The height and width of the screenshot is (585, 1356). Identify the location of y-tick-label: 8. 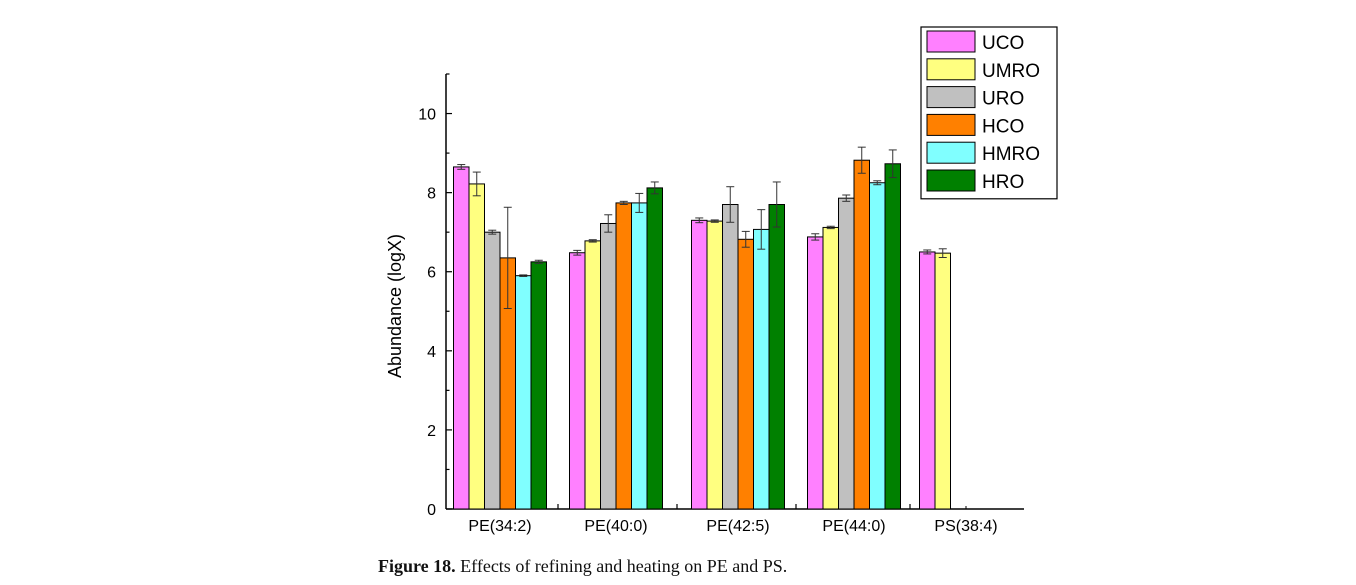
(431, 194).